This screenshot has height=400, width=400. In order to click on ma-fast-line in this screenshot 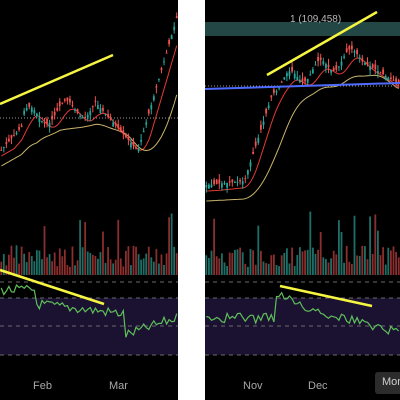, I will do `click(89, 101)`.